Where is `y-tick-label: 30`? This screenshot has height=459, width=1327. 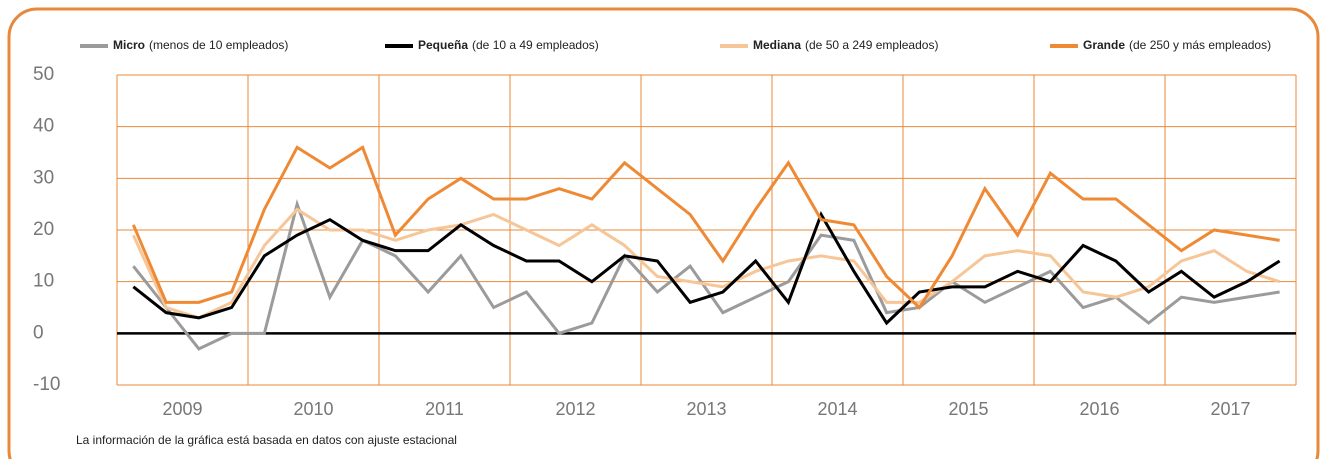
y-tick-label: 30 is located at coordinates (43, 177).